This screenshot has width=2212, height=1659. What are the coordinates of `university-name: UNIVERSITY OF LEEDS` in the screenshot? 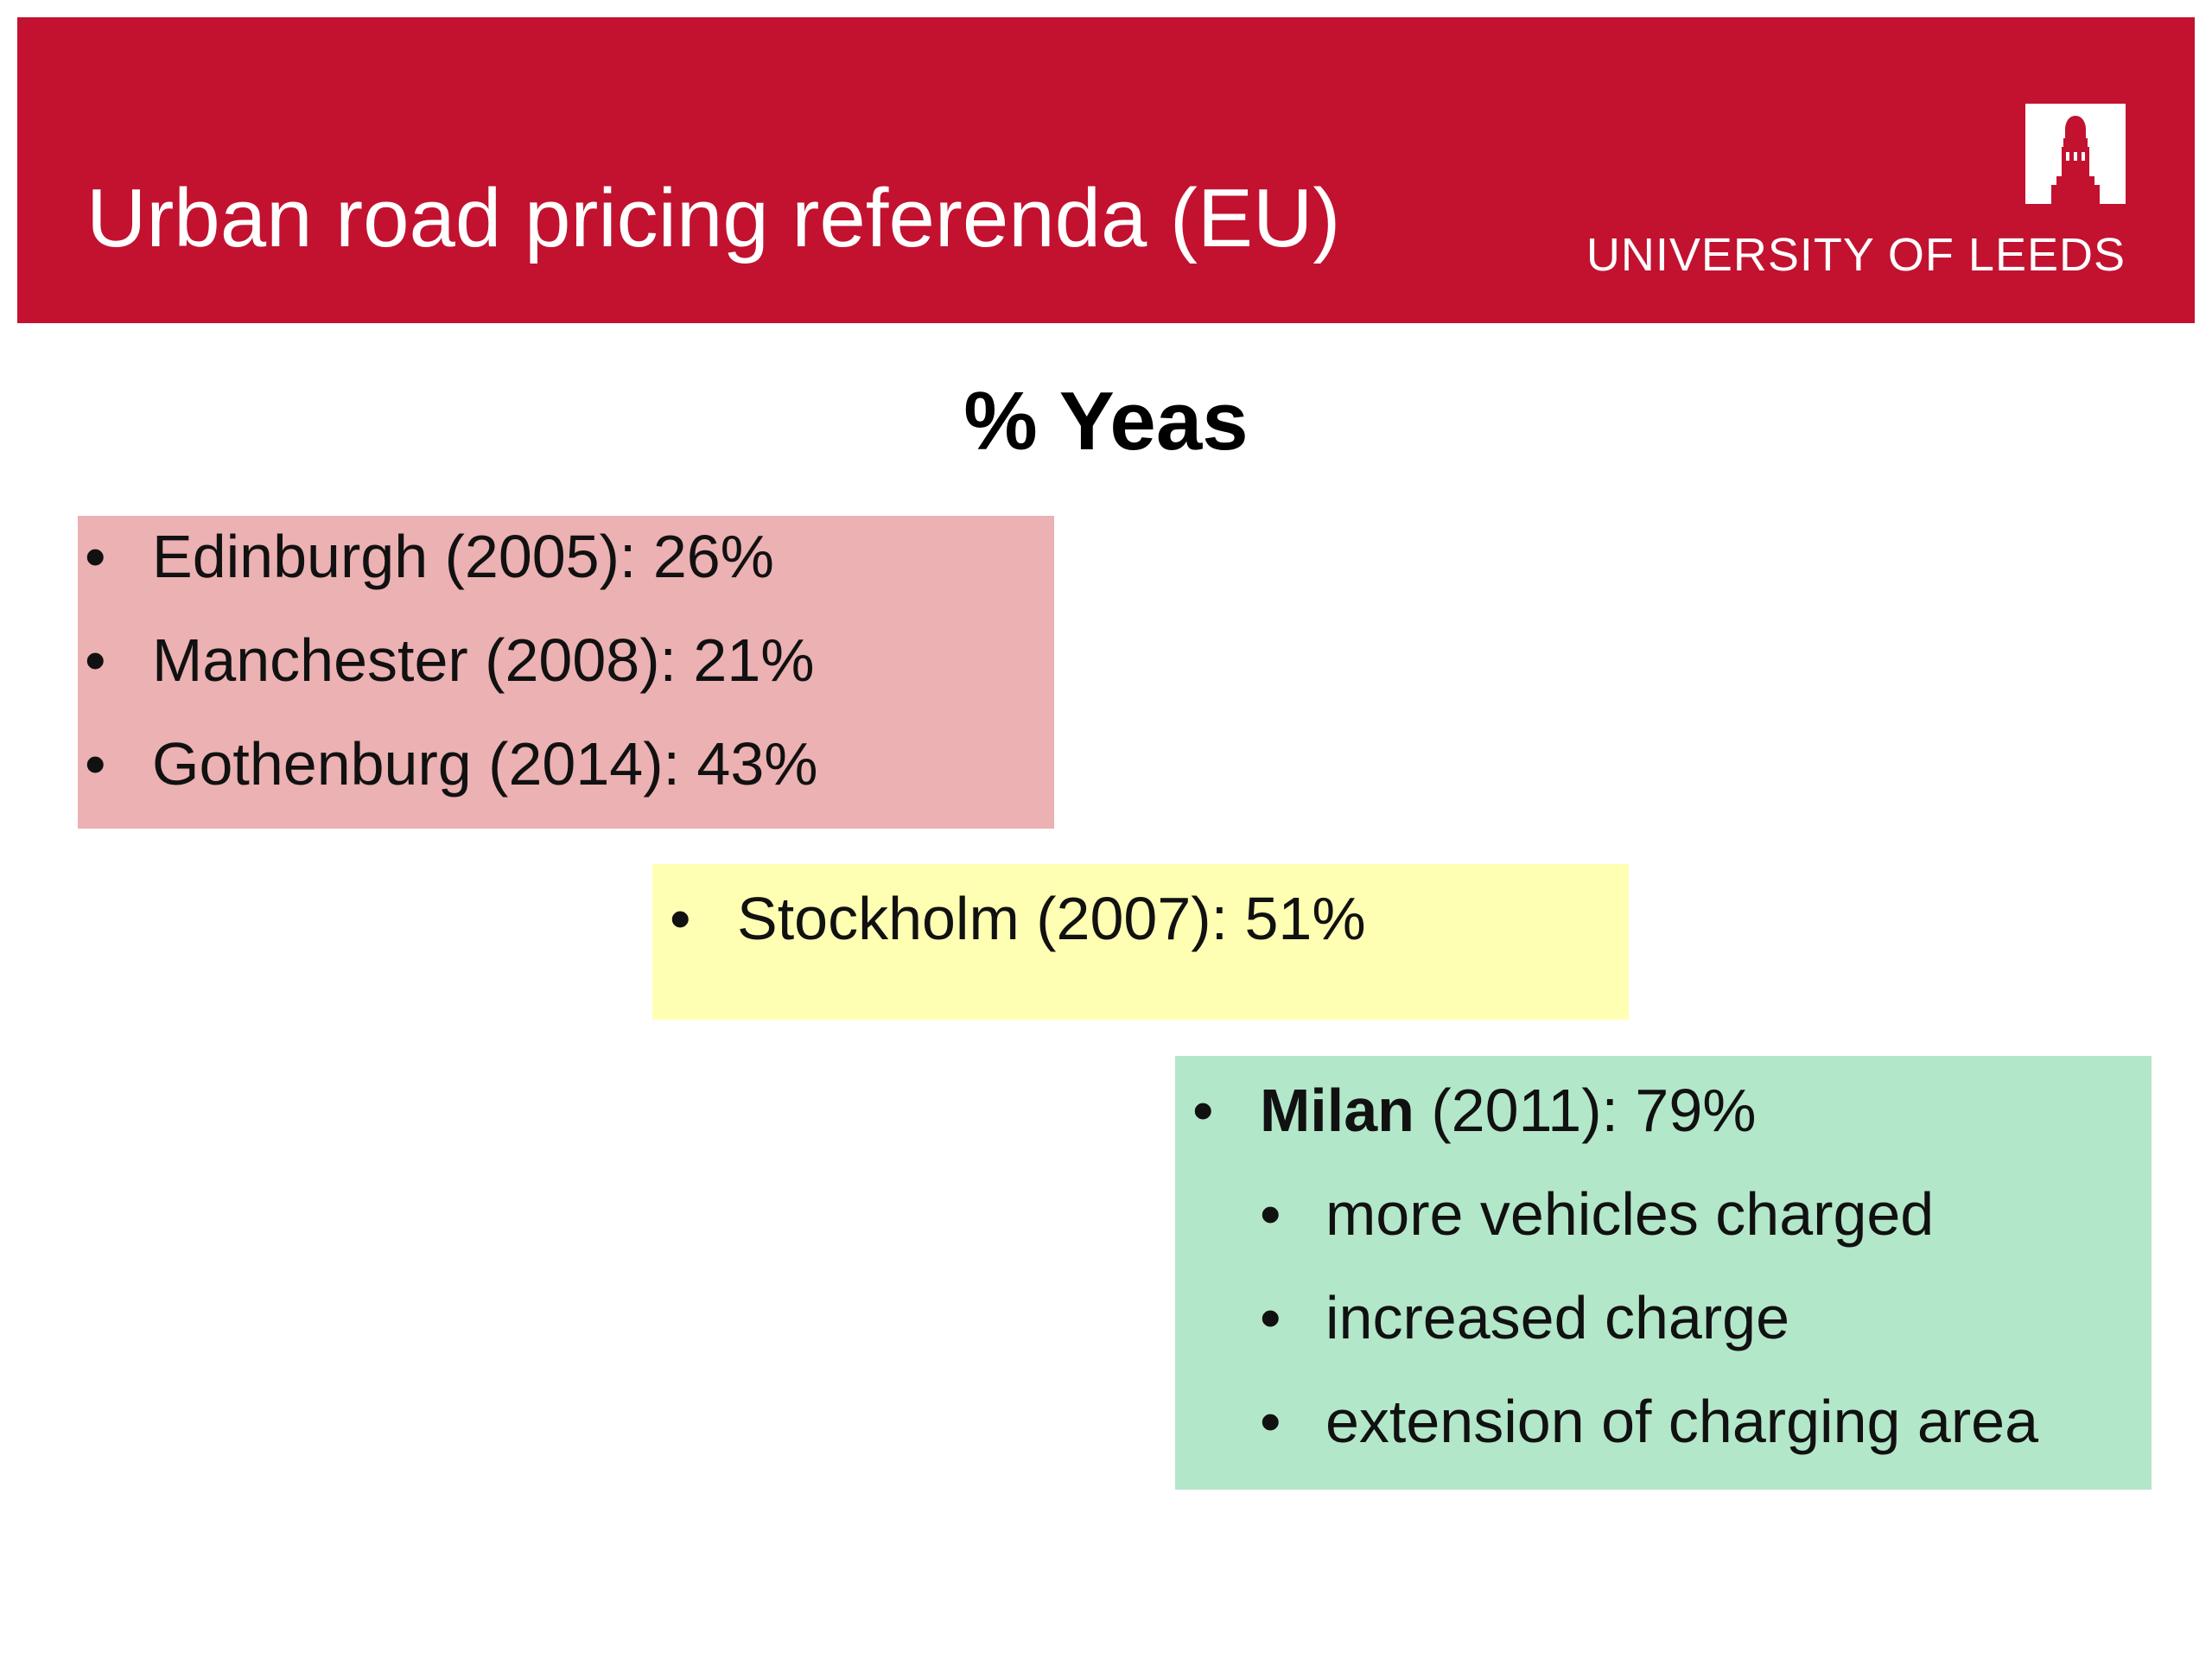 It's located at (1856, 255).